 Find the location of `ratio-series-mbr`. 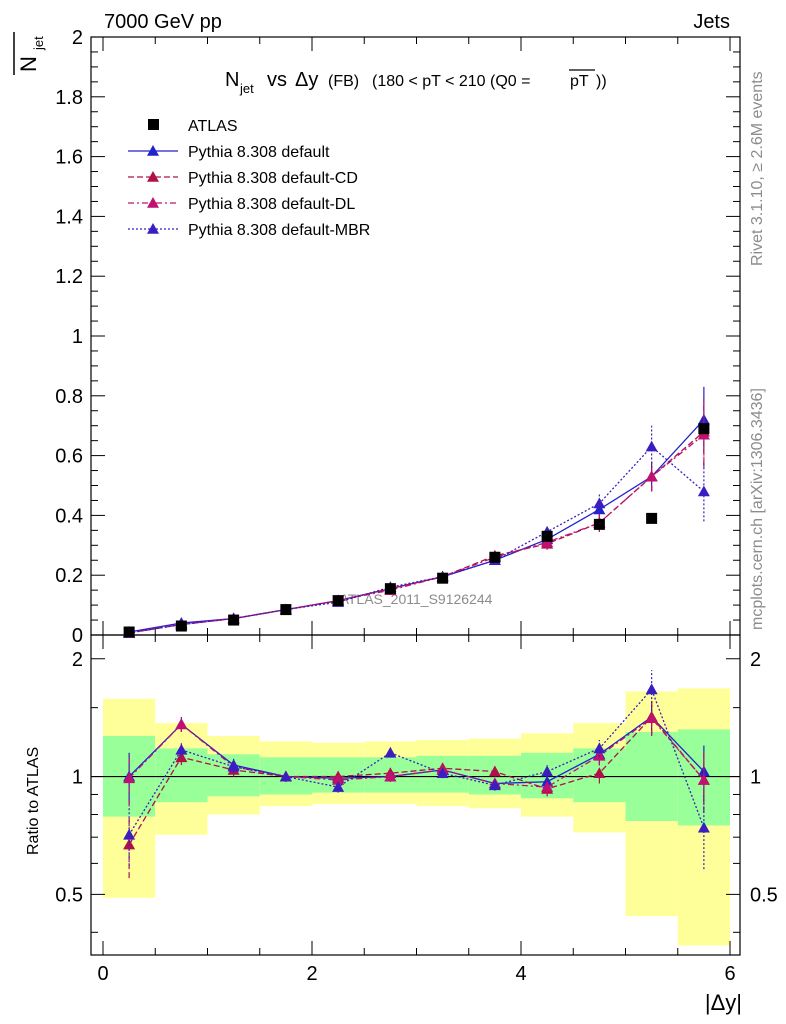

ratio-series-mbr is located at coordinates (416, 770).